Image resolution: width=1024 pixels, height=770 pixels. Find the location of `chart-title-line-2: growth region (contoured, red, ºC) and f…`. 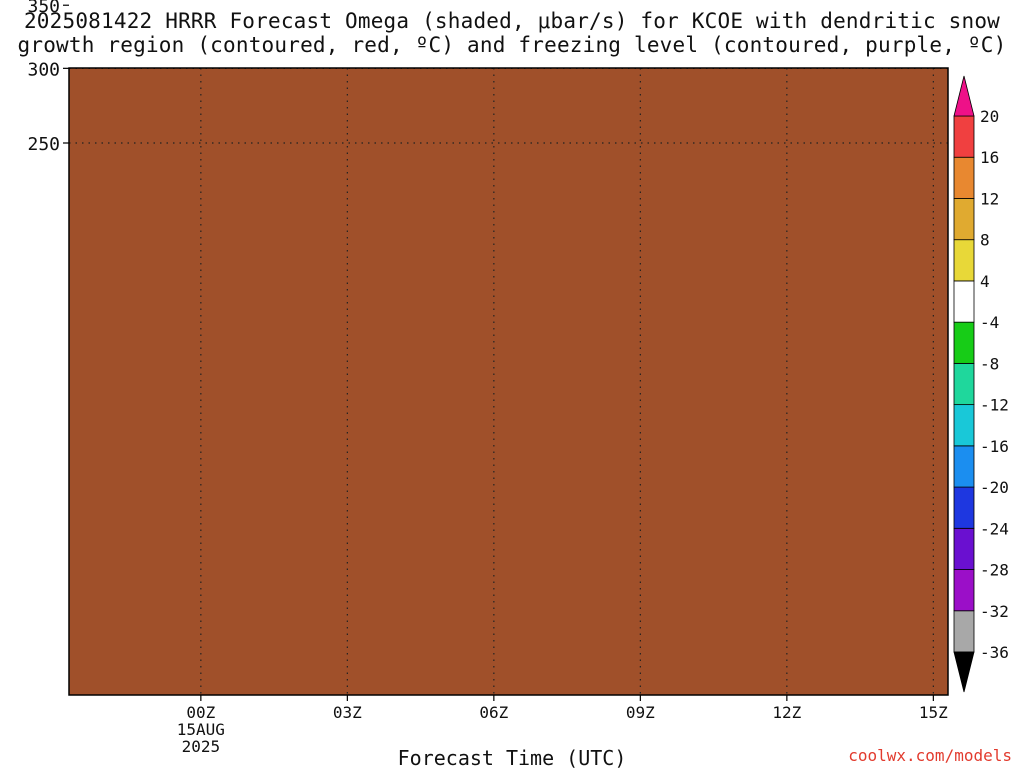

chart-title-line-2: growth region (contoured, red, ºC) and f… is located at coordinates (512, 45).